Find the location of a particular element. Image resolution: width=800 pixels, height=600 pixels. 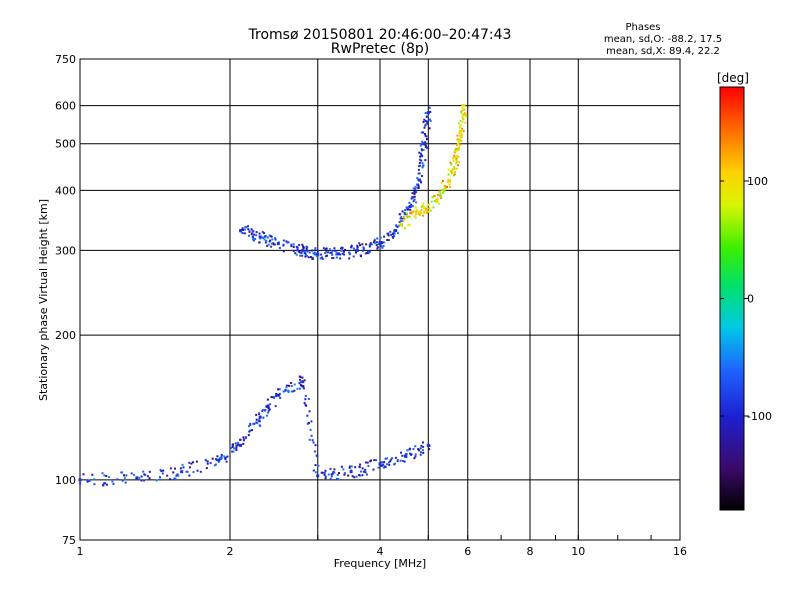

x-tick-label: 16 is located at coordinates (680, 551).